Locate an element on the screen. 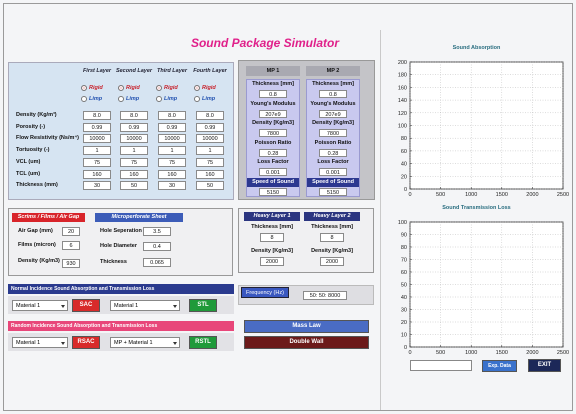  text-input: 0.4 is located at coordinates (157, 246).